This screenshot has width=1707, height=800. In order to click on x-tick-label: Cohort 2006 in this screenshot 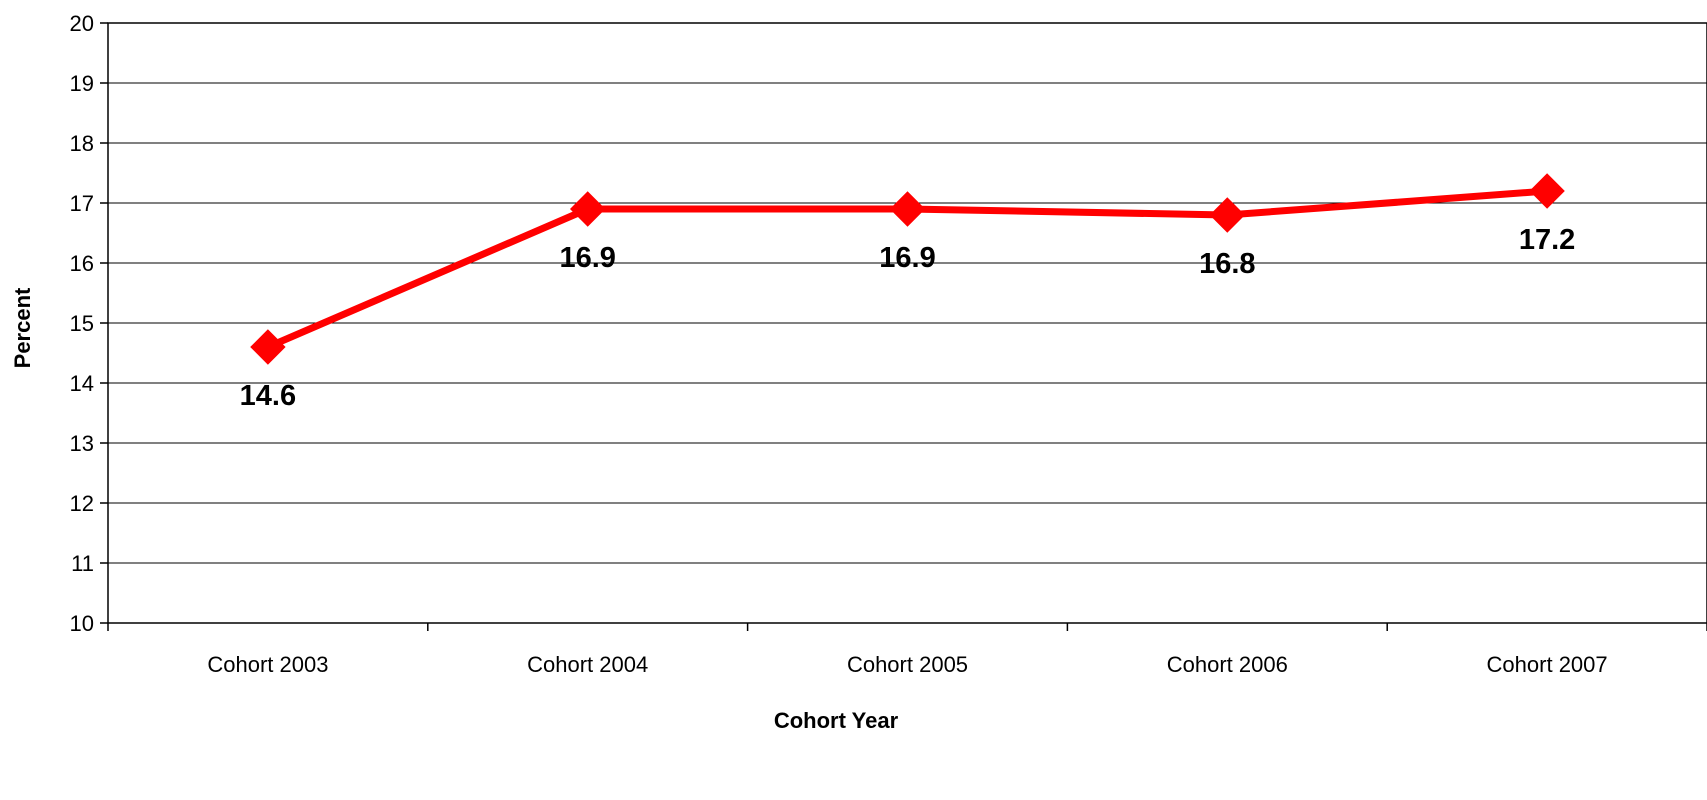, I will do `click(1227, 664)`.